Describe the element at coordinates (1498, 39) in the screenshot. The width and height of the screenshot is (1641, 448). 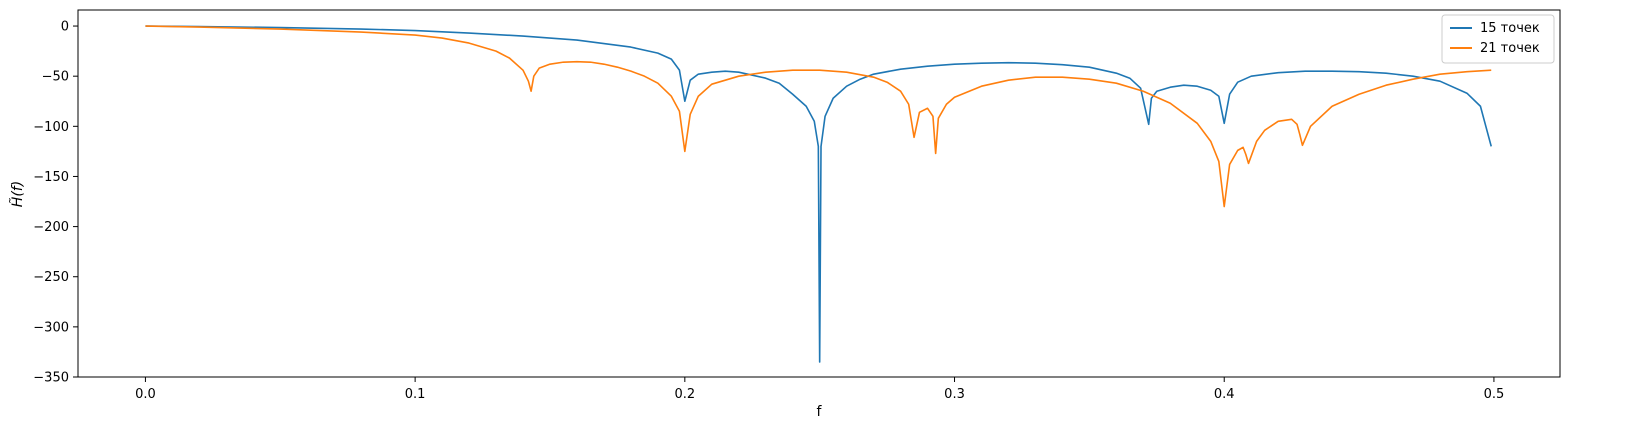
I see `legend: 15 точек 21 точек` at that location.